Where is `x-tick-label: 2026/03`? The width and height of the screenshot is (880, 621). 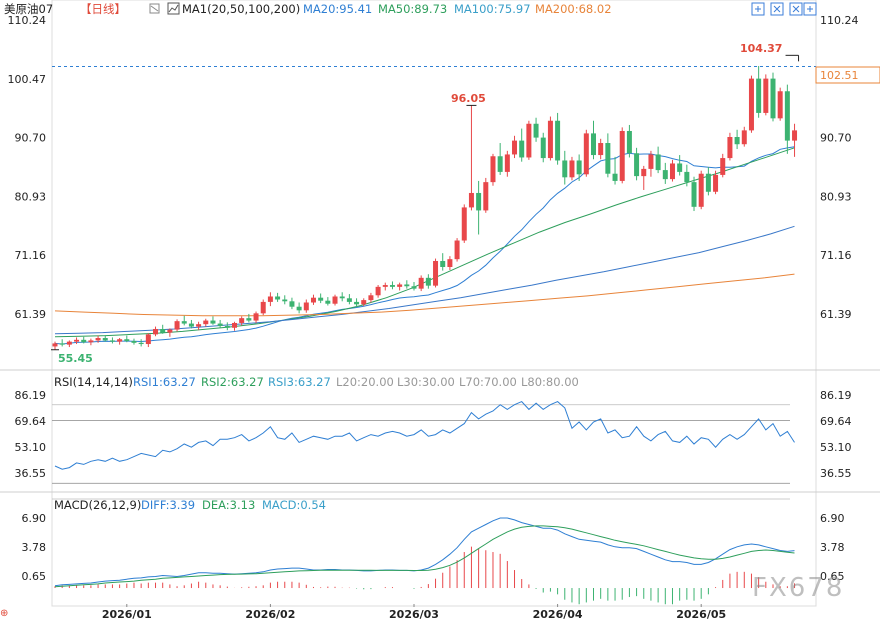
x-tick-label: 2026/03 is located at coordinates (414, 614).